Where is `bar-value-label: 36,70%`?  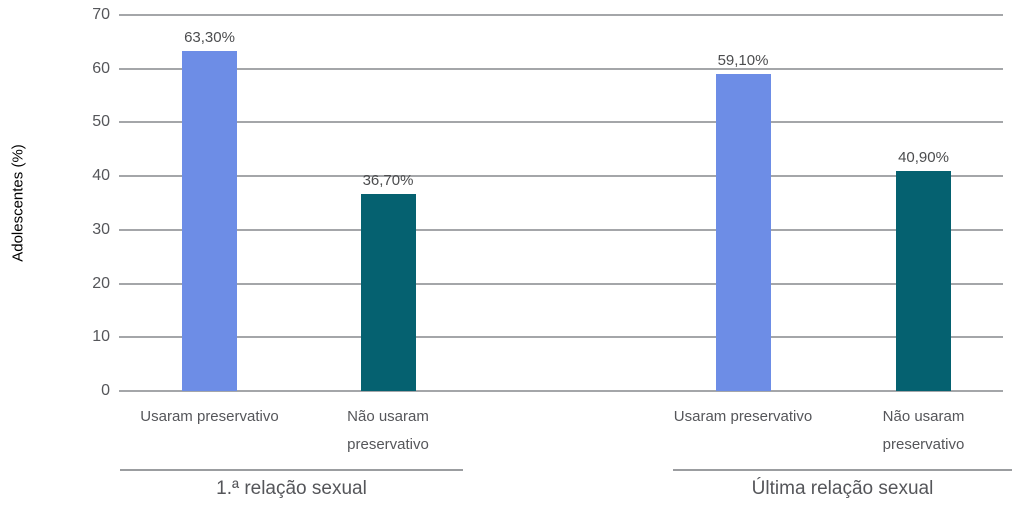
bar-value-label: 36,70% is located at coordinates (388, 180).